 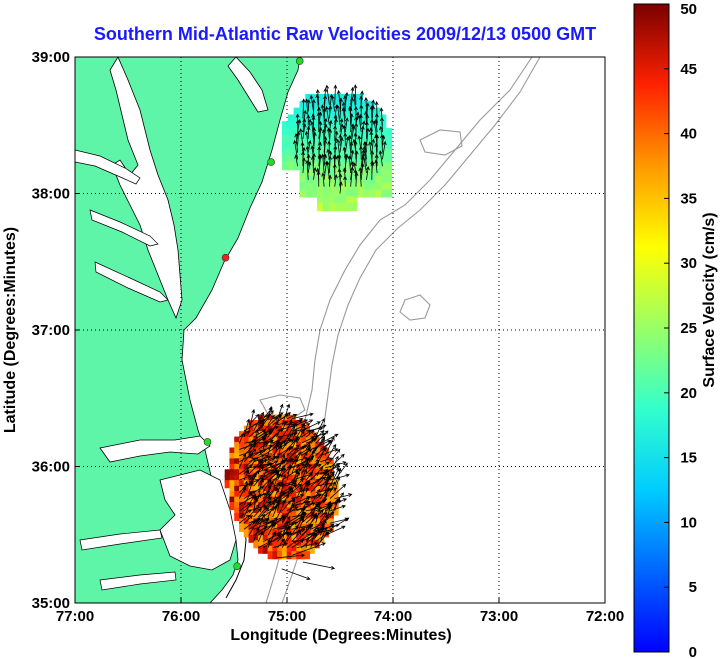 I want to click on x-tick-labels: 77:00 76:00 75:00 74:00 73:00 72:00, so click(x=340, y=611).